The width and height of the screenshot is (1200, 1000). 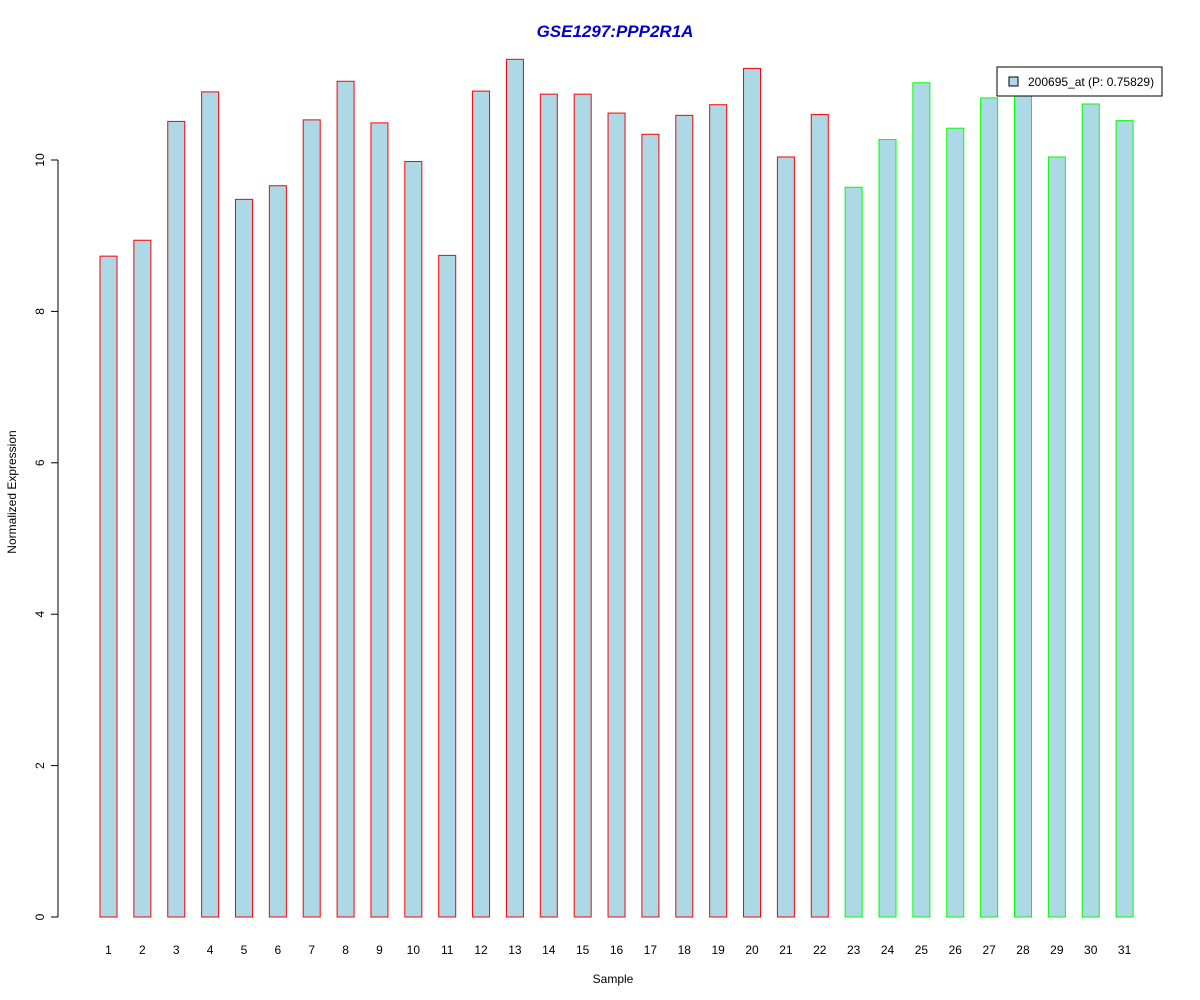 I want to click on x-tick-label: 7, so click(x=311, y=950).